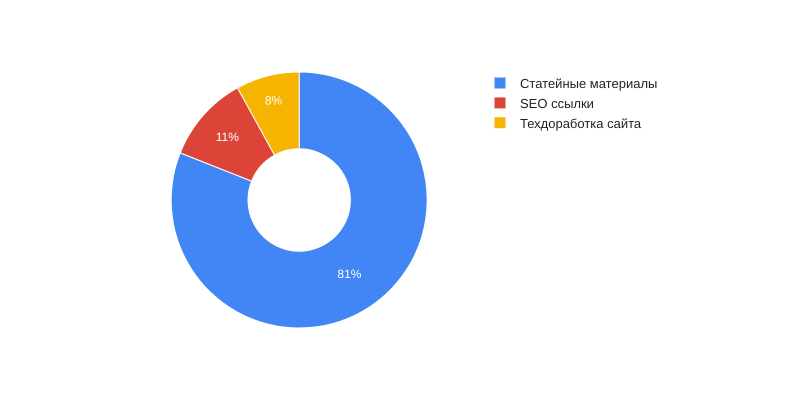 The width and height of the screenshot is (800, 400). What do you see at coordinates (589, 84) in the screenshot?
I see `legend-label: Статейные материалы` at bounding box center [589, 84].